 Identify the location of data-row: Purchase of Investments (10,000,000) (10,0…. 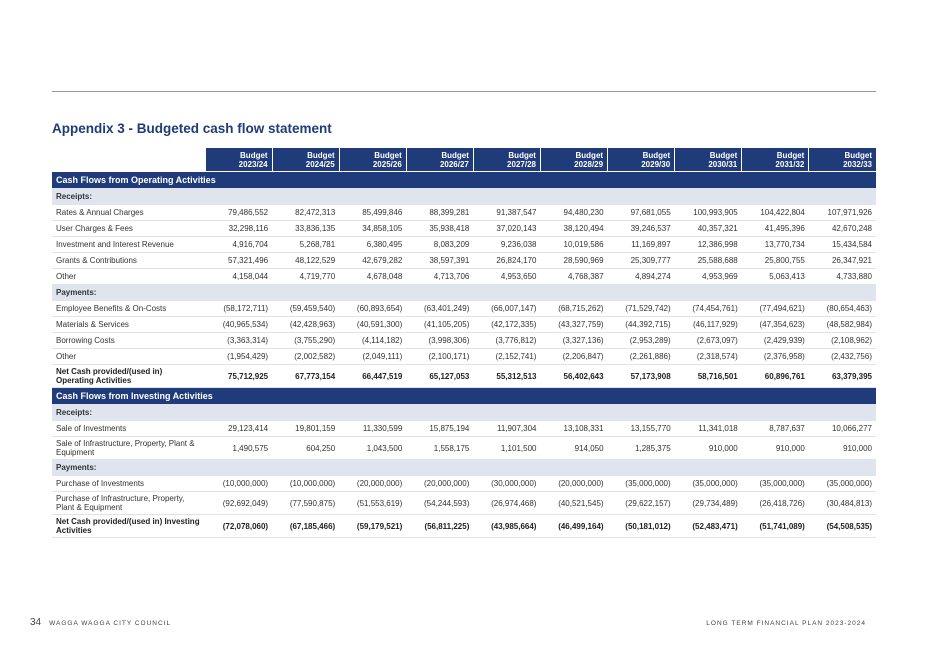
(464, 483).